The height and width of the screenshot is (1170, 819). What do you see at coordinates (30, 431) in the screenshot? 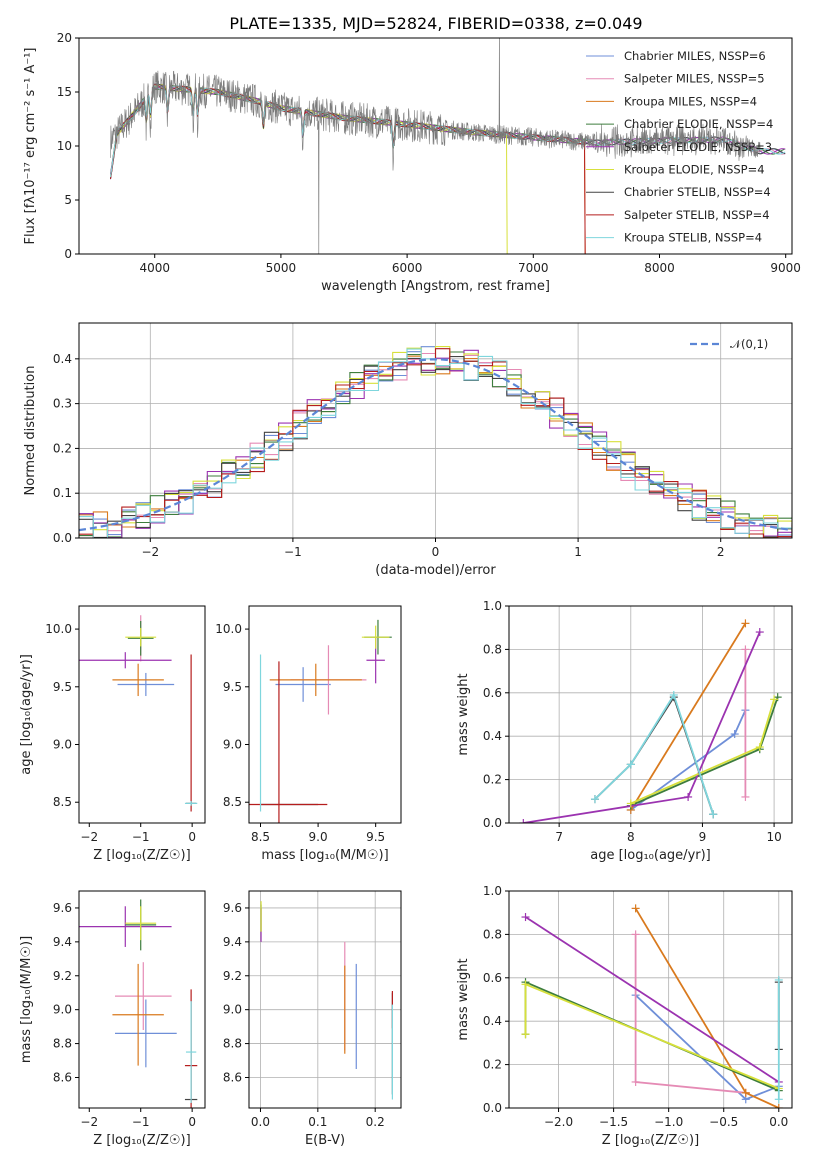
I see `y-axis-label: Normed distribution` at bounding box center [30, 431].